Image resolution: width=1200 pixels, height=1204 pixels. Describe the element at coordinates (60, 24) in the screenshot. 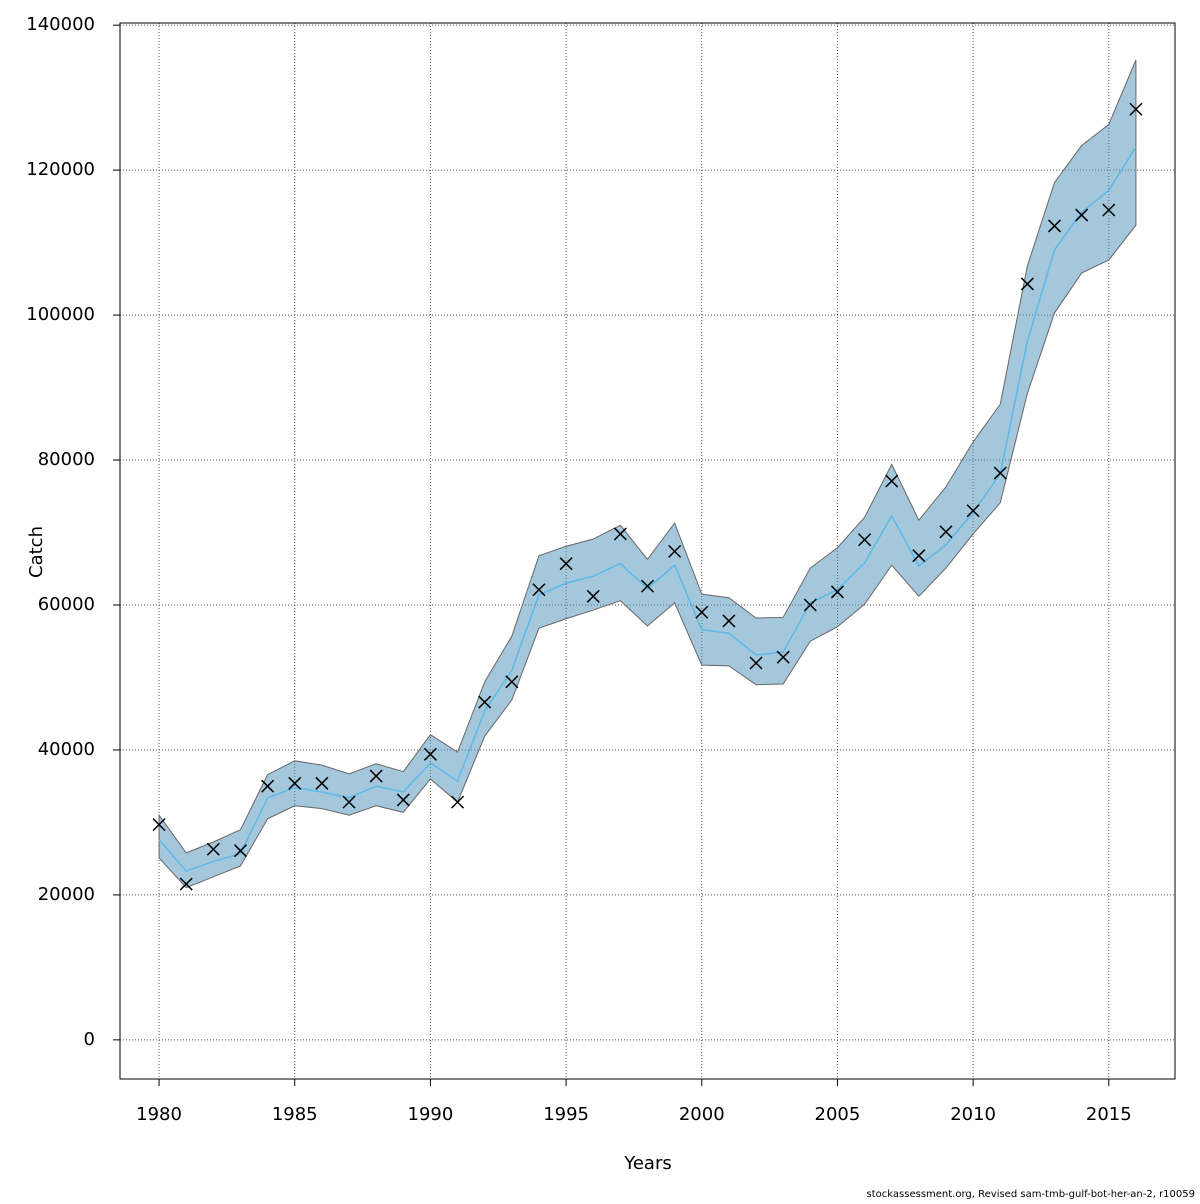

I see `y-tick-label: 140000` at that location.